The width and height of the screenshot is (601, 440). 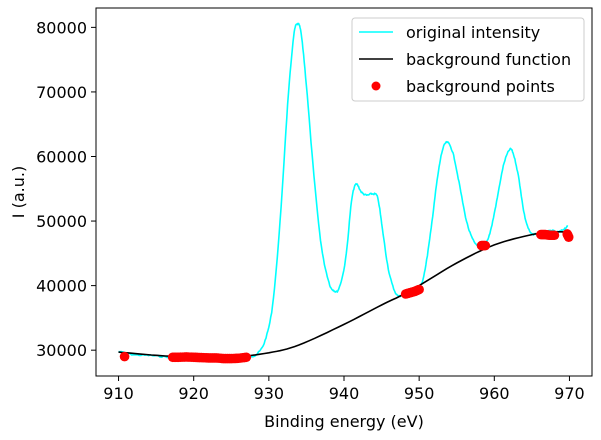 I want to click on legend-label-original-intensity: original intensity, so click(x=473, y=32).